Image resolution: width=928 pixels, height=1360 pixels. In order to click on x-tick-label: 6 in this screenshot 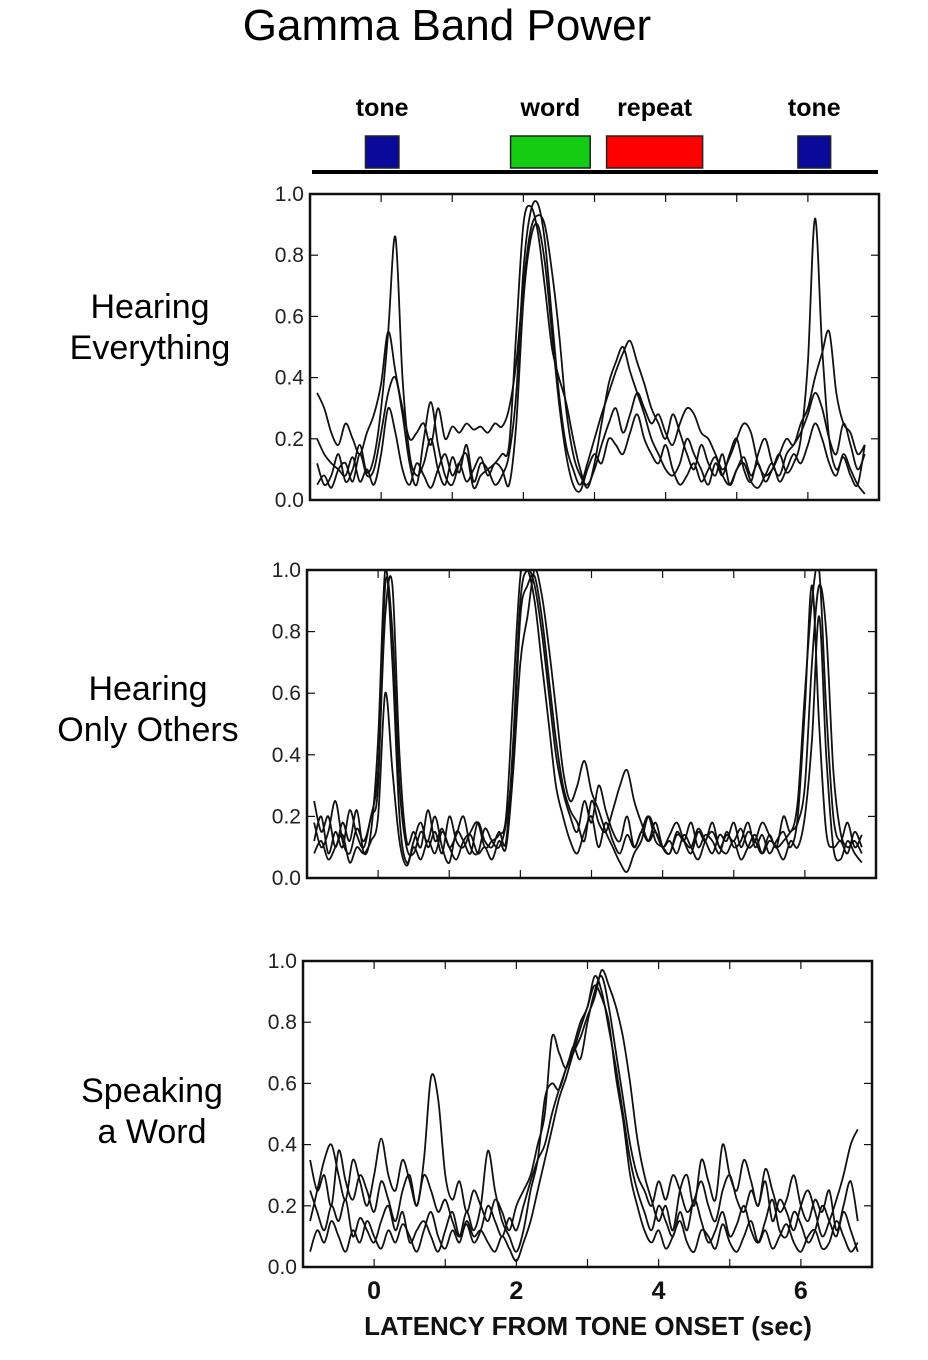, I will do `click(801, 1291)`.